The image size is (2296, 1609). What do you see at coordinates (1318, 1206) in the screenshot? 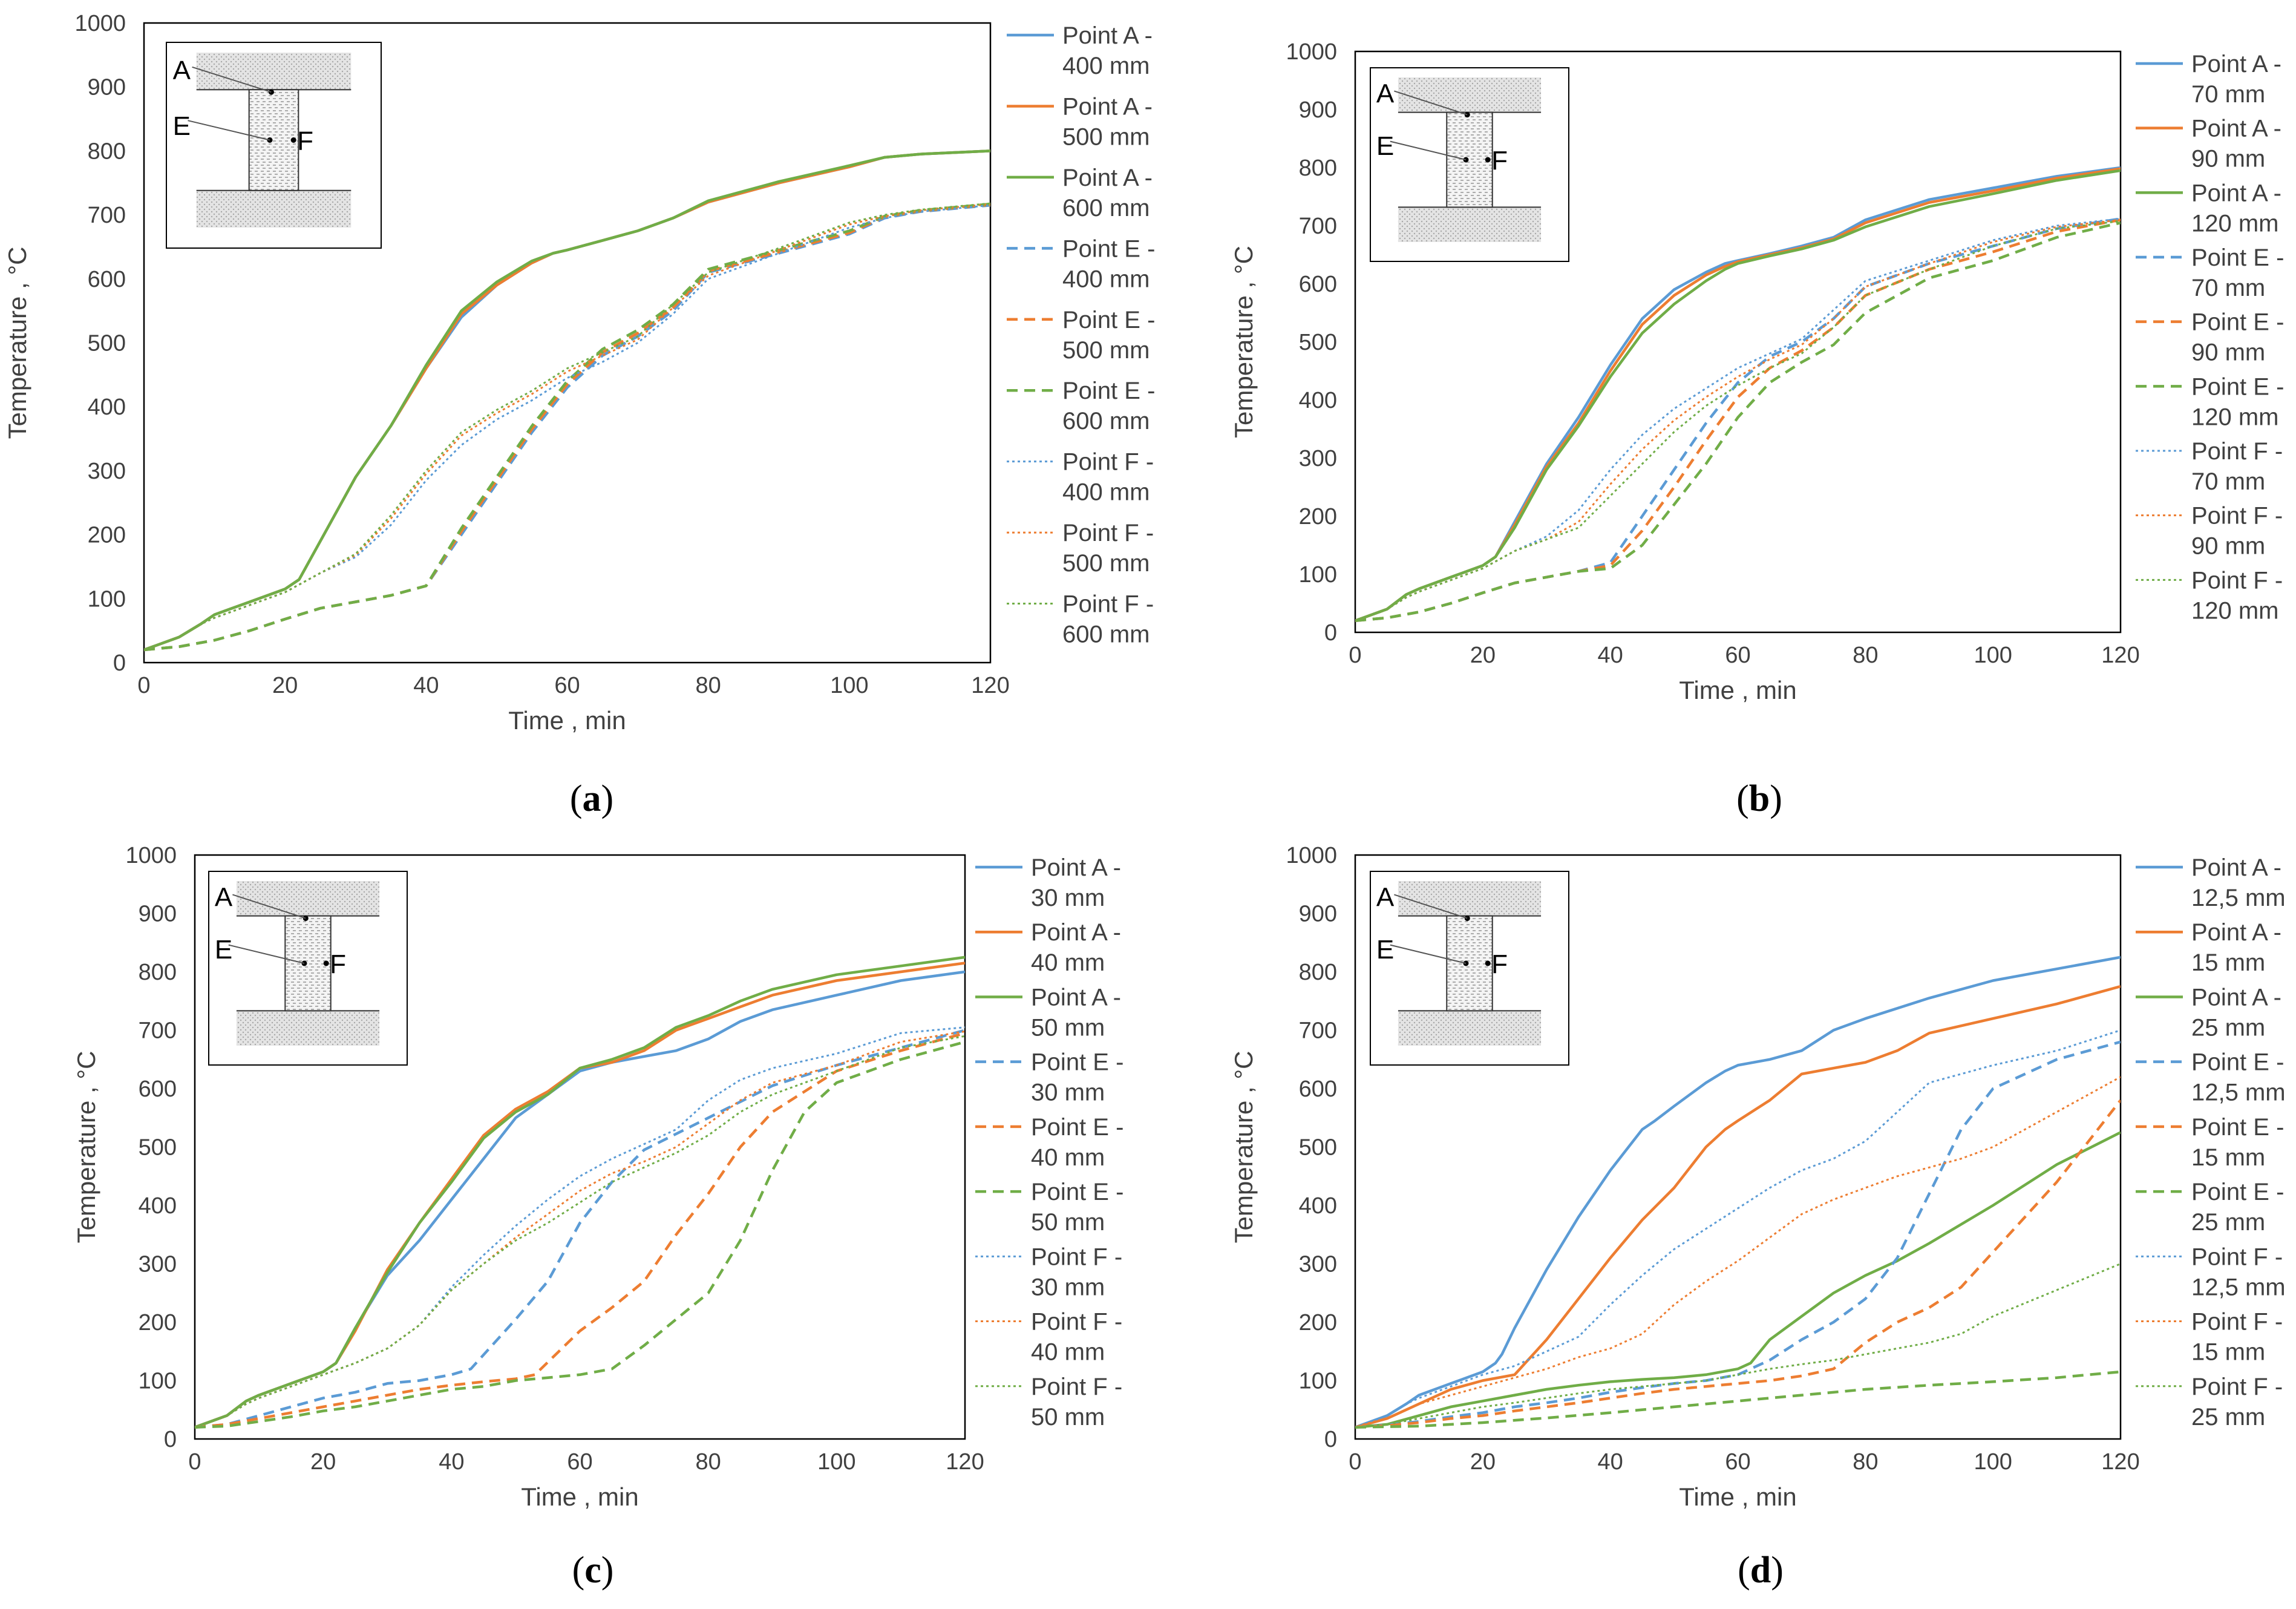
I see `y-tick-label: 400` at bounding box center [1318, 1206].